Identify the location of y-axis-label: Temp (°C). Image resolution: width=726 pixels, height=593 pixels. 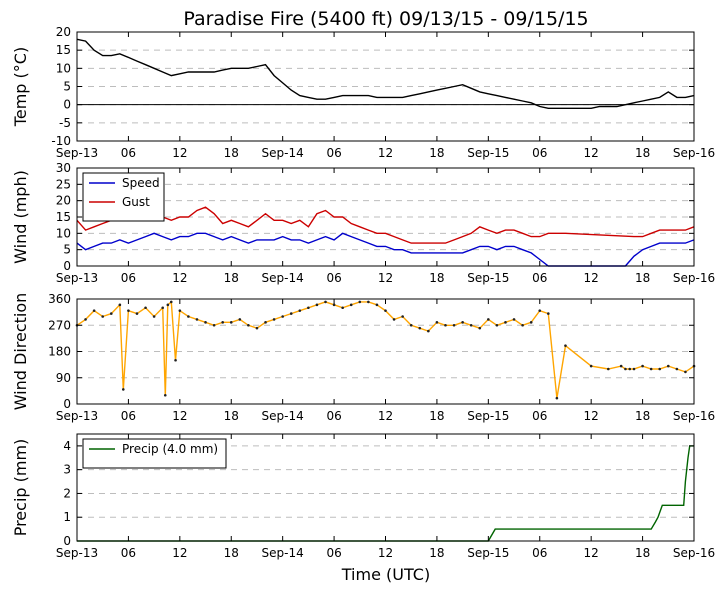
(20, 87).